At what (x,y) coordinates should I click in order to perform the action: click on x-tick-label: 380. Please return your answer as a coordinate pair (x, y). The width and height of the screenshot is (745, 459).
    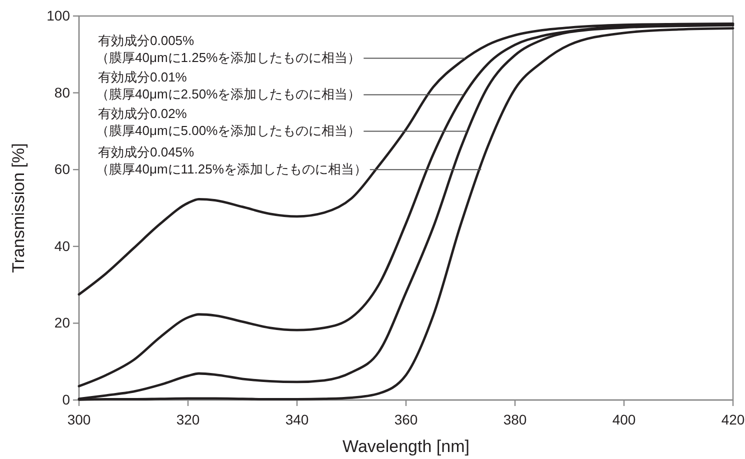
    Looking at the image, I should click on (515, 419).